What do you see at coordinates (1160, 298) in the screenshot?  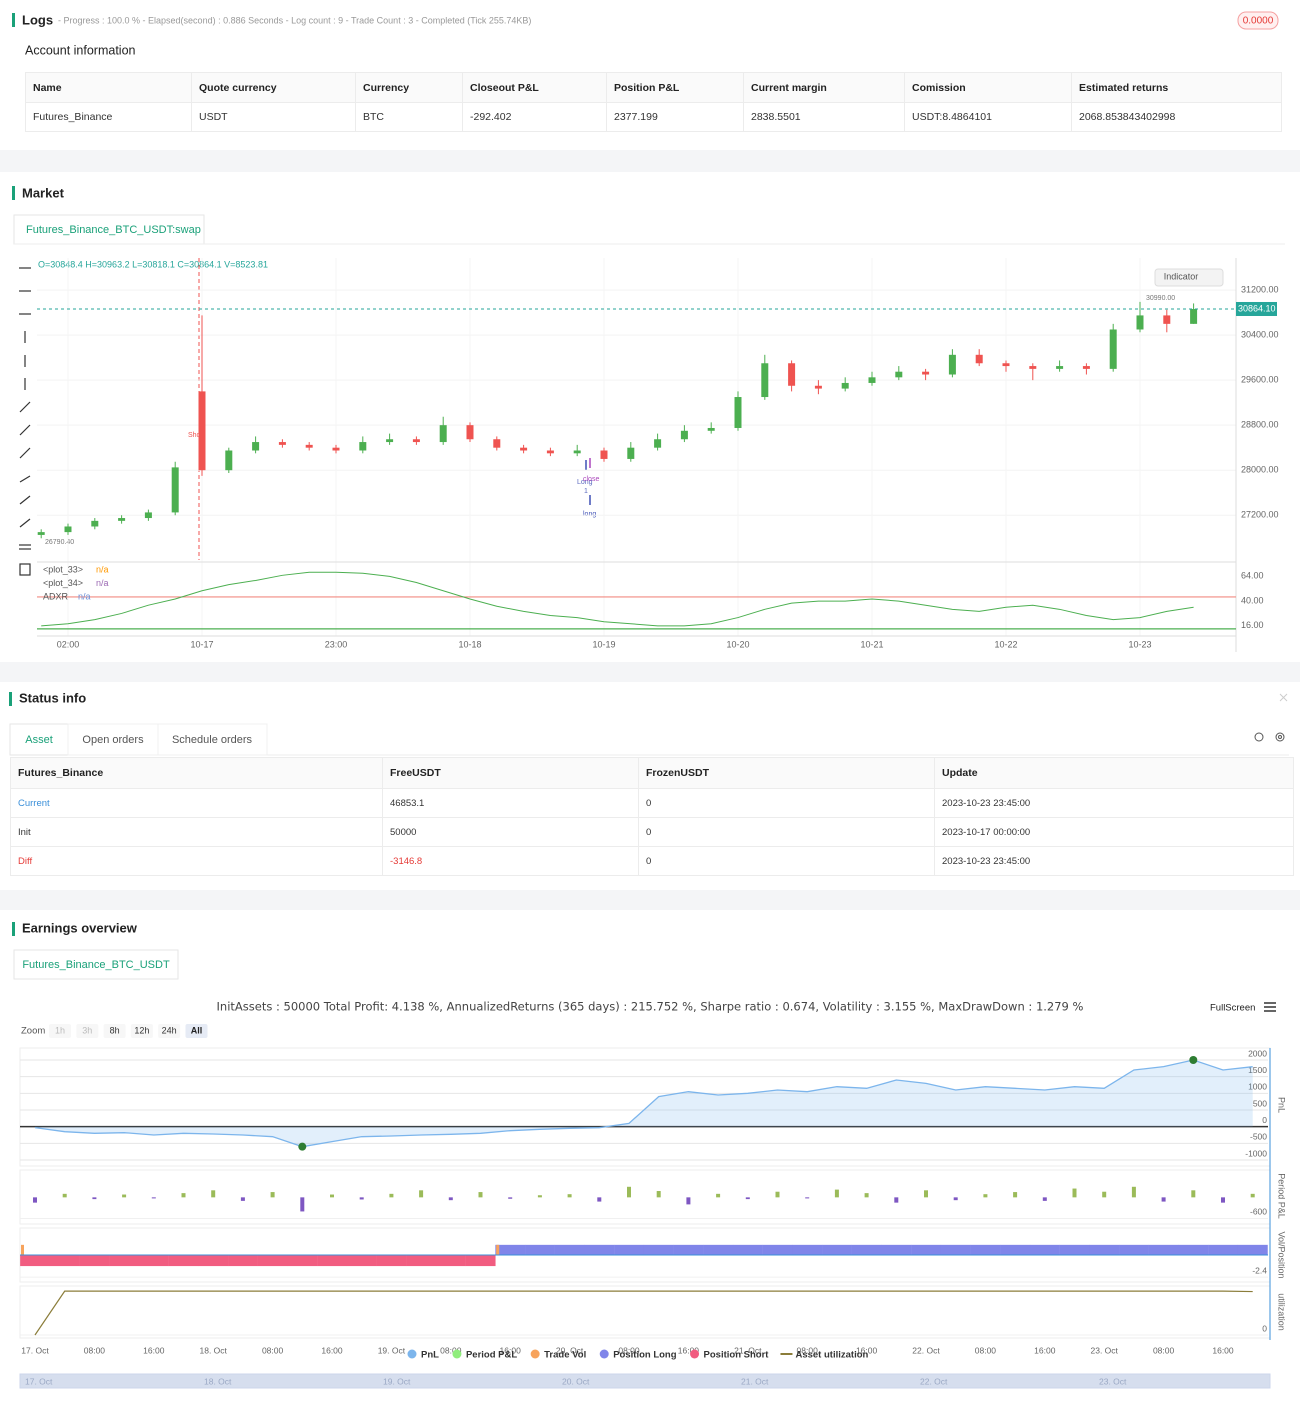 I see `high-marker: 30990.00` at bounding box center [1160, 298].